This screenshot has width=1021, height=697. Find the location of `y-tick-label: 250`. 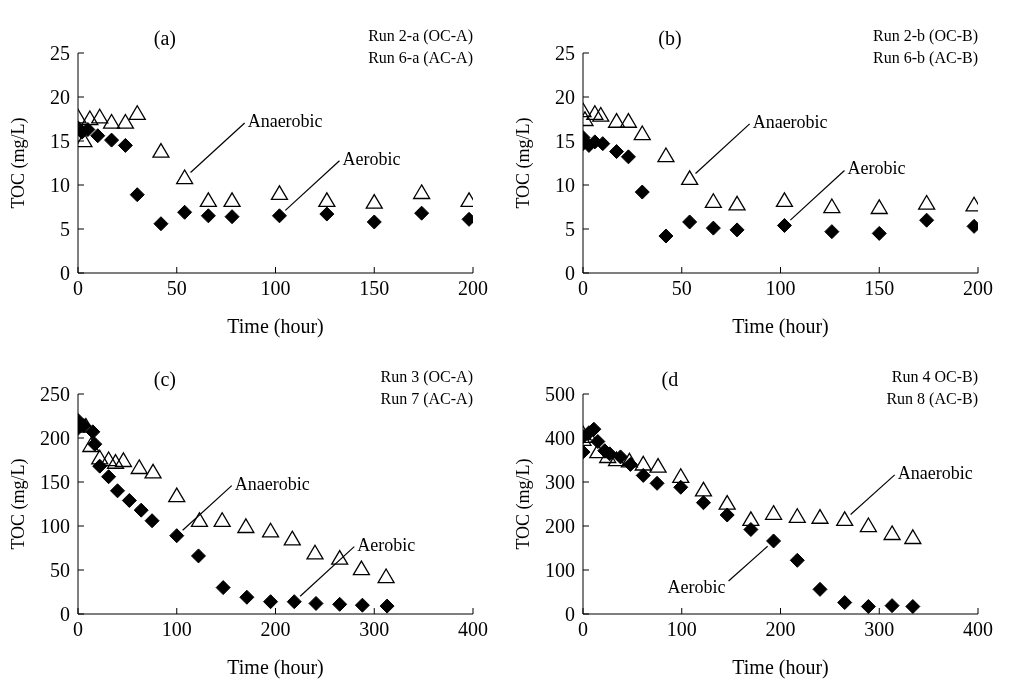

y-tick-label: 250 is located at coordinates (55, 394).